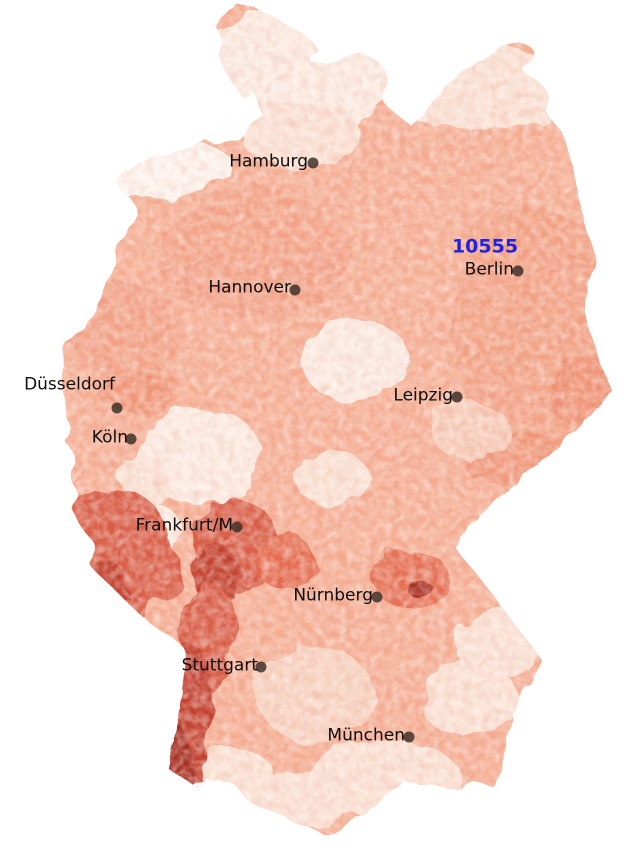 The width and height of the screenshot is (625, 867). What do you see at coordinates (117, 408) in the screenshot?
I see `city-dot-d-sseldorf` at bounding box center [117, 408].